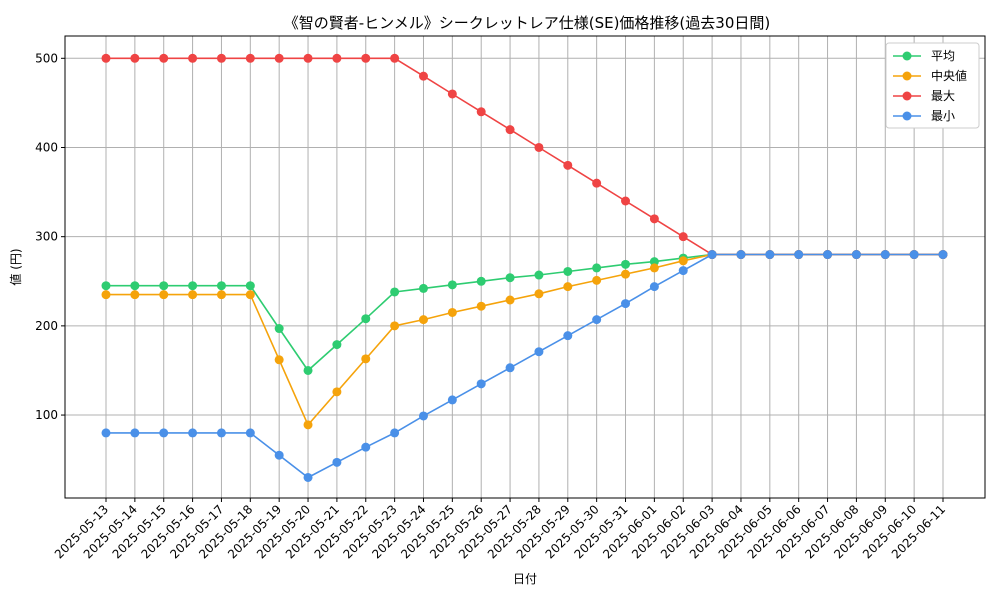  I want to click on chart-title: 《智の賢者-ヒンメル》シークレットレア仕様(SE)価格推移(過去30日間), so click(527, 23).